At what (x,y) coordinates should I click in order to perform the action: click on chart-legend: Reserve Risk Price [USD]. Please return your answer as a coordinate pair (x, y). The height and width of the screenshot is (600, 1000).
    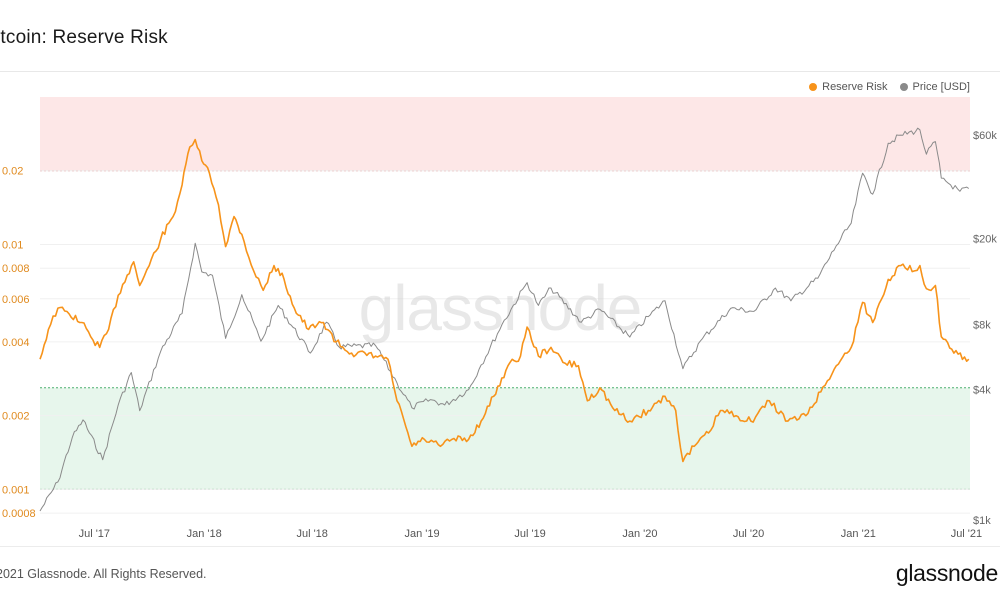
    Looking at the image, I should click on (889, 87).